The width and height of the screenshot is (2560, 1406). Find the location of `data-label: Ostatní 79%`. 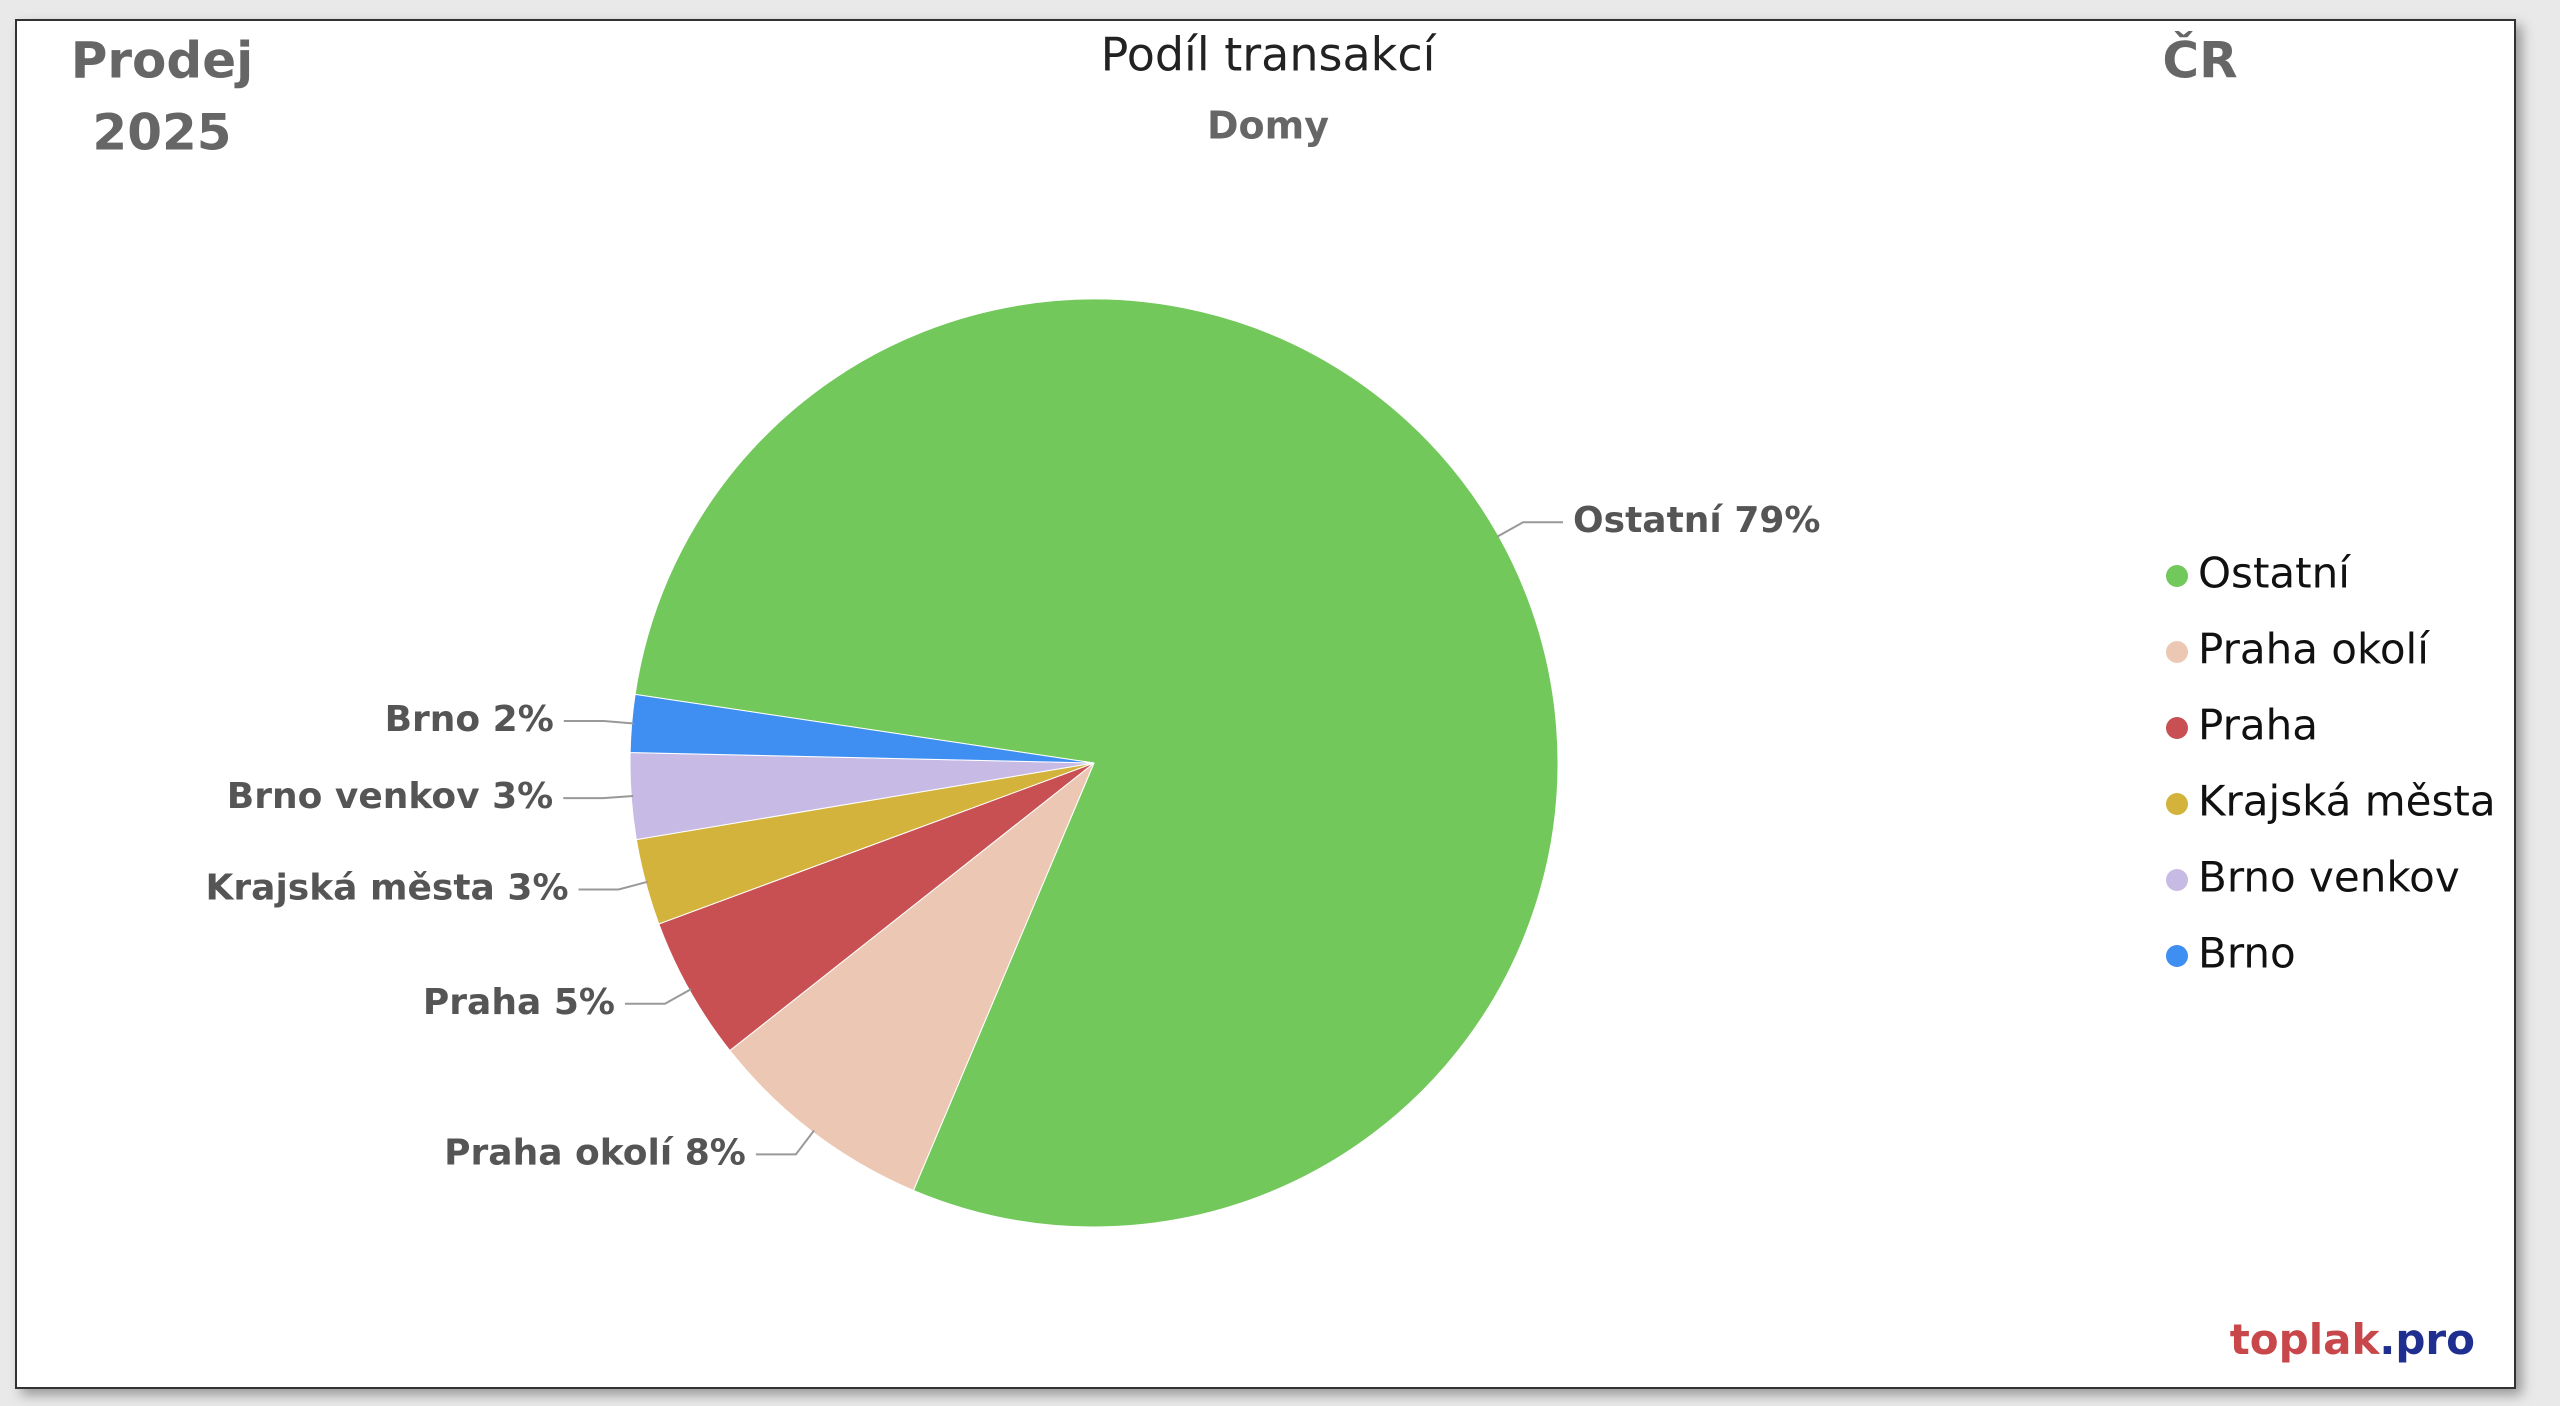

data-label: Ostatní 79% is located at coordinates (1696, 520).